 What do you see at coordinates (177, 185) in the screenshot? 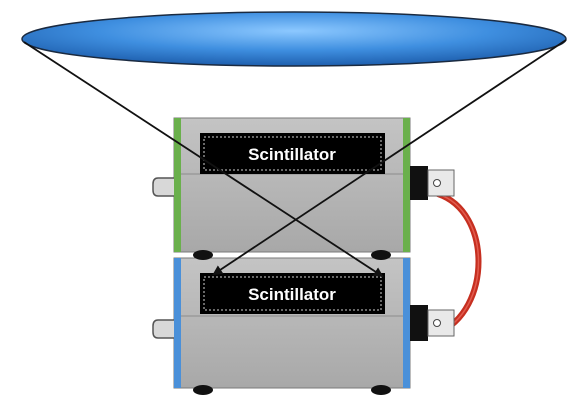
I see `top-detector-left-rail` at bounding box center [177, 185].